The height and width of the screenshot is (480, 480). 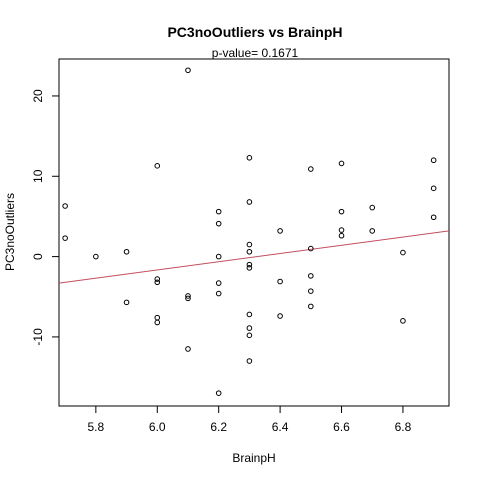 I want to click on x-axis-label: BrainpH, so click(x=253, y=458).